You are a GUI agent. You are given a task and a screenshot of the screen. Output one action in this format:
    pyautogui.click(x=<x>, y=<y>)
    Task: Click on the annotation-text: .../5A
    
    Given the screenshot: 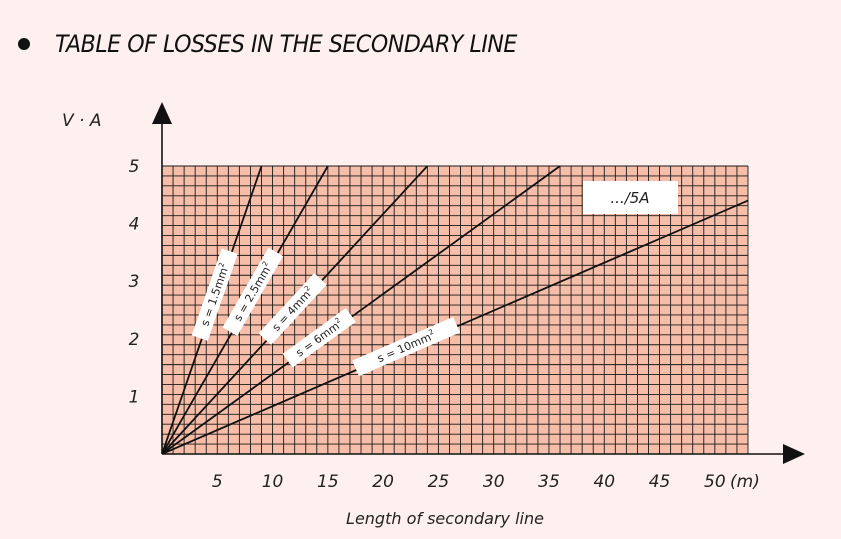 What is the action you would take?
    pyautogui.click(x=629, y=198)
    